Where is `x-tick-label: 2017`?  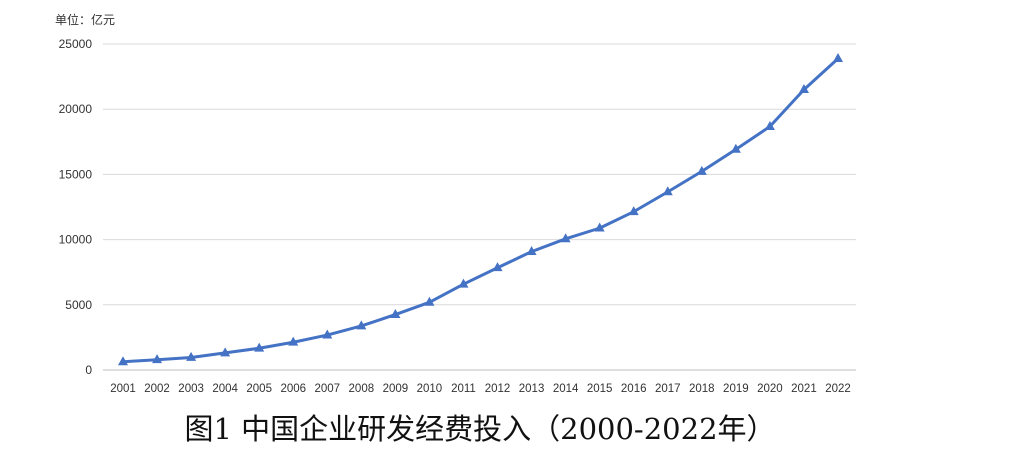
x-tick-label: 2017 is located at coordinates (668, 389).